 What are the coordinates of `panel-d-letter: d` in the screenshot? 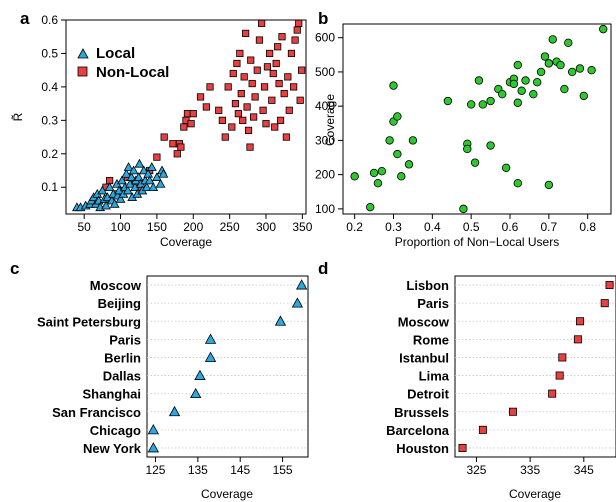 It's located at (323, 268).